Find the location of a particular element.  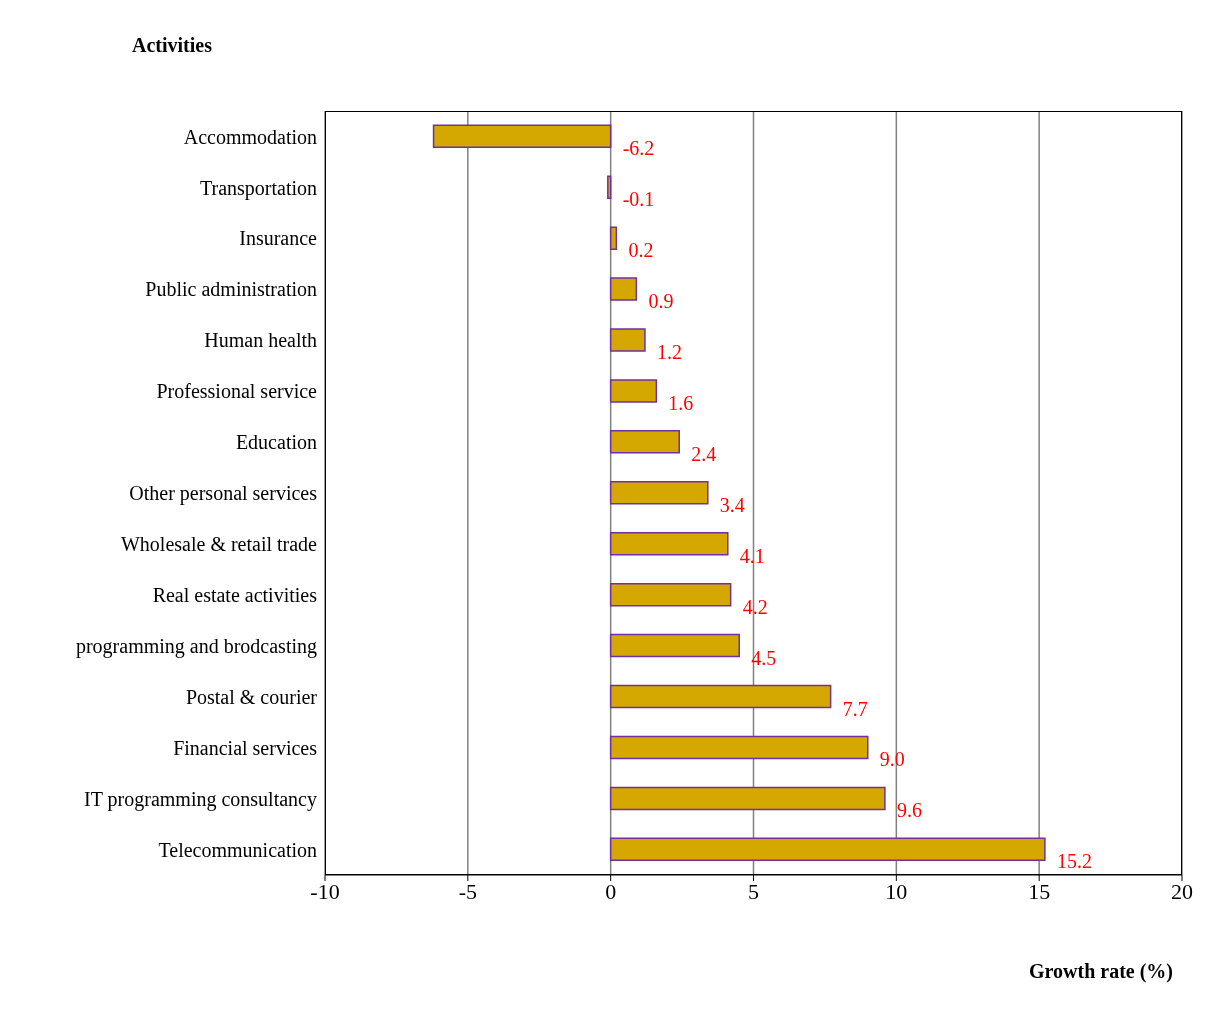

x-tick-label: -10 is located at coordinates (325, 891).